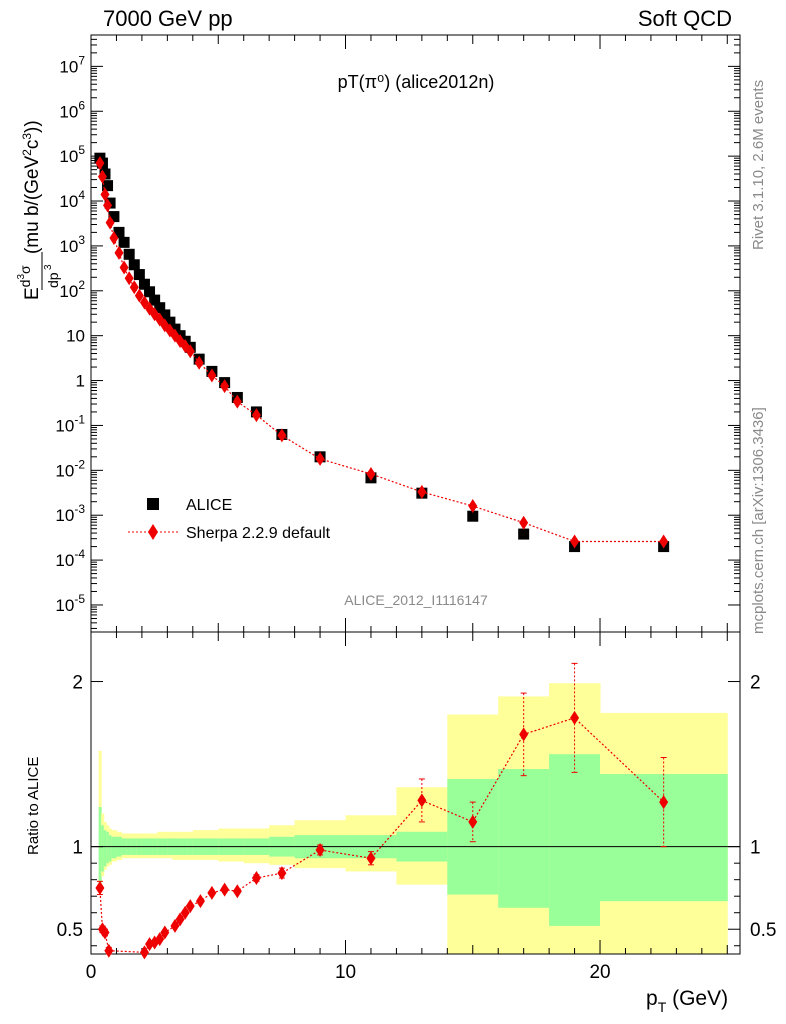  Describe the element at coordinates (72, 244) in the screenshot. I see `main-y-tick-label: 10³` at that location.